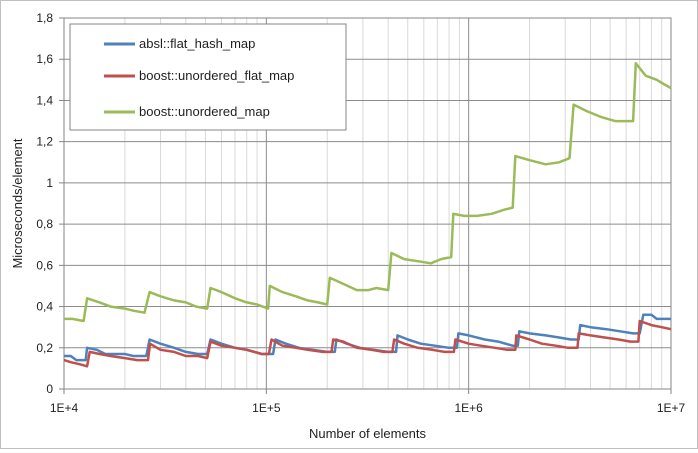 Image resolution: width=698 pixels, height=453 pixels. What do you see at coordinates (216, 75) in the screenshot?
I see `legend-label-boost-flat: boost::unordered_flat_map` at bounding box center [216, 75].